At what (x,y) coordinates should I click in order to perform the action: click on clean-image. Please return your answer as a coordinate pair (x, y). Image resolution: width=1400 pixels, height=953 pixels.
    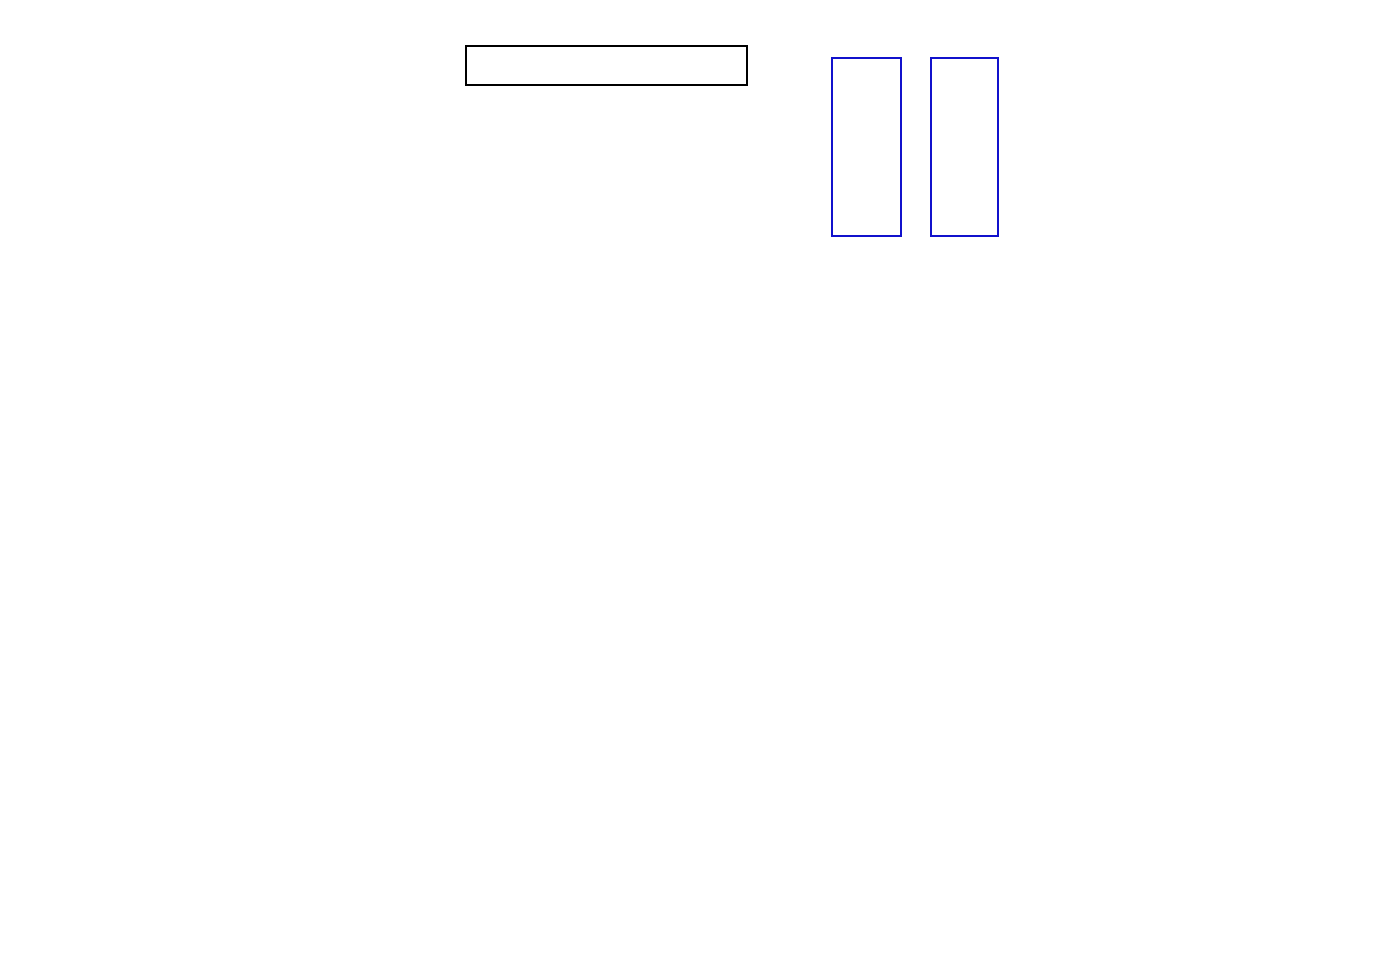
    Looking at the image, I should click on (964, 147).